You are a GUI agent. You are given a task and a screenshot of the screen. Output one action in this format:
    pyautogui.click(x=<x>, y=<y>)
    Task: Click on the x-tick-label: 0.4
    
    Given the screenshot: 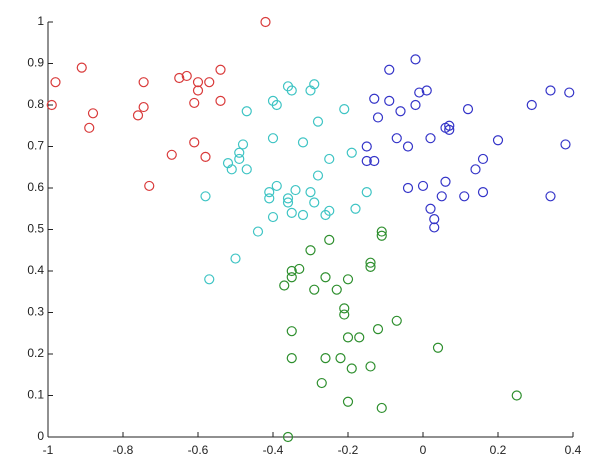 What is the action you would take?
    pyautogui.click(x=573, y=450)
    